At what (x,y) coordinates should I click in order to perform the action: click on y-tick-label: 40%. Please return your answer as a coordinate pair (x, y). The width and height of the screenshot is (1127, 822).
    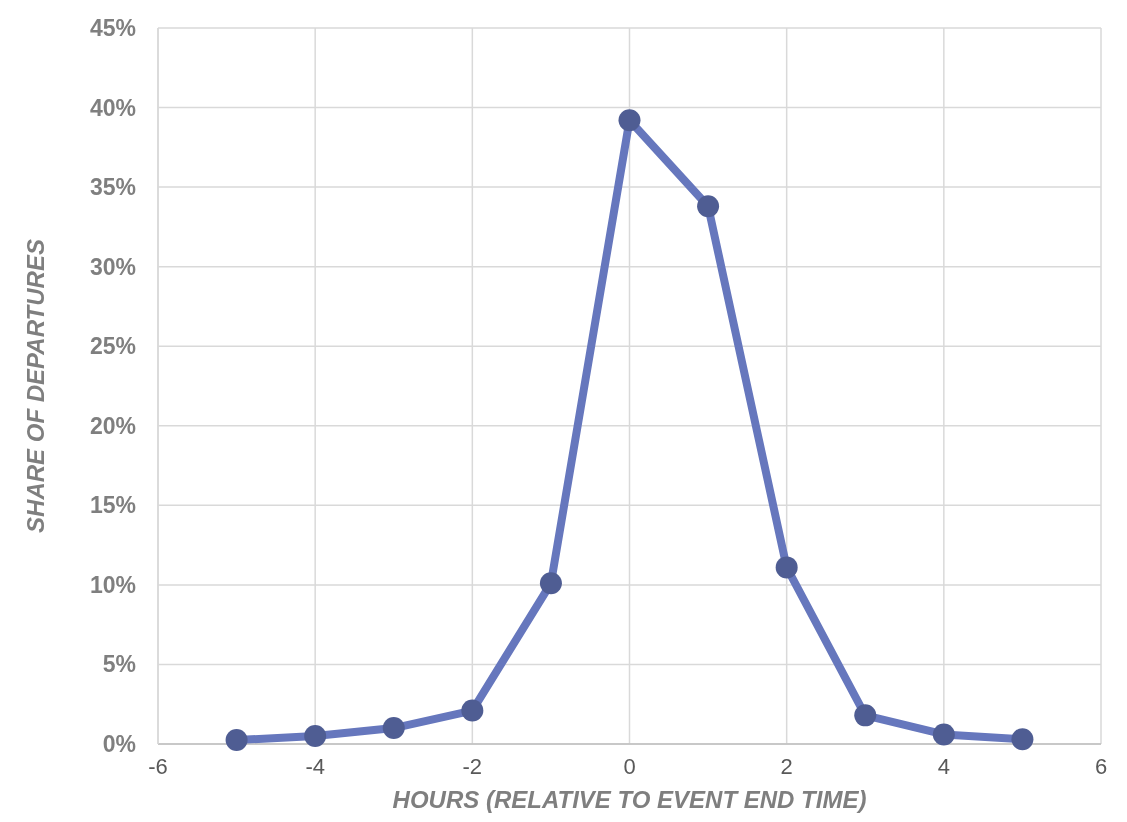
    Looking at the image, I should click on (112, 107).